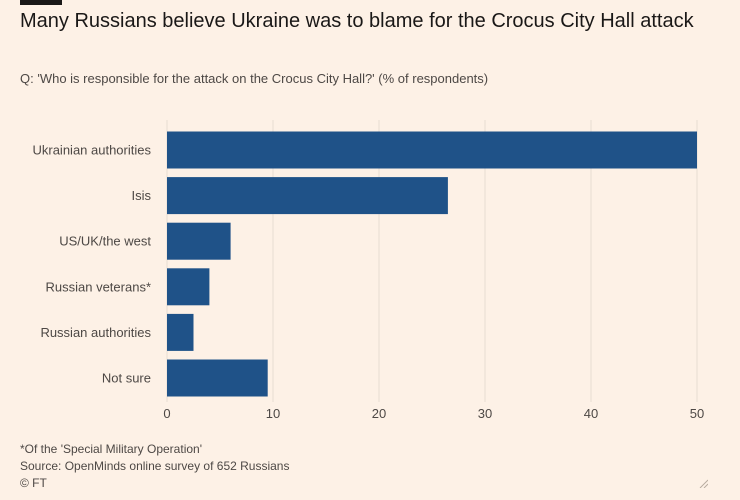 The height and width of the screenshot is (500, 740). Describe the element at coordinates (166, 413) in the screenshot. I see `x-tick-label: 0` at that location.